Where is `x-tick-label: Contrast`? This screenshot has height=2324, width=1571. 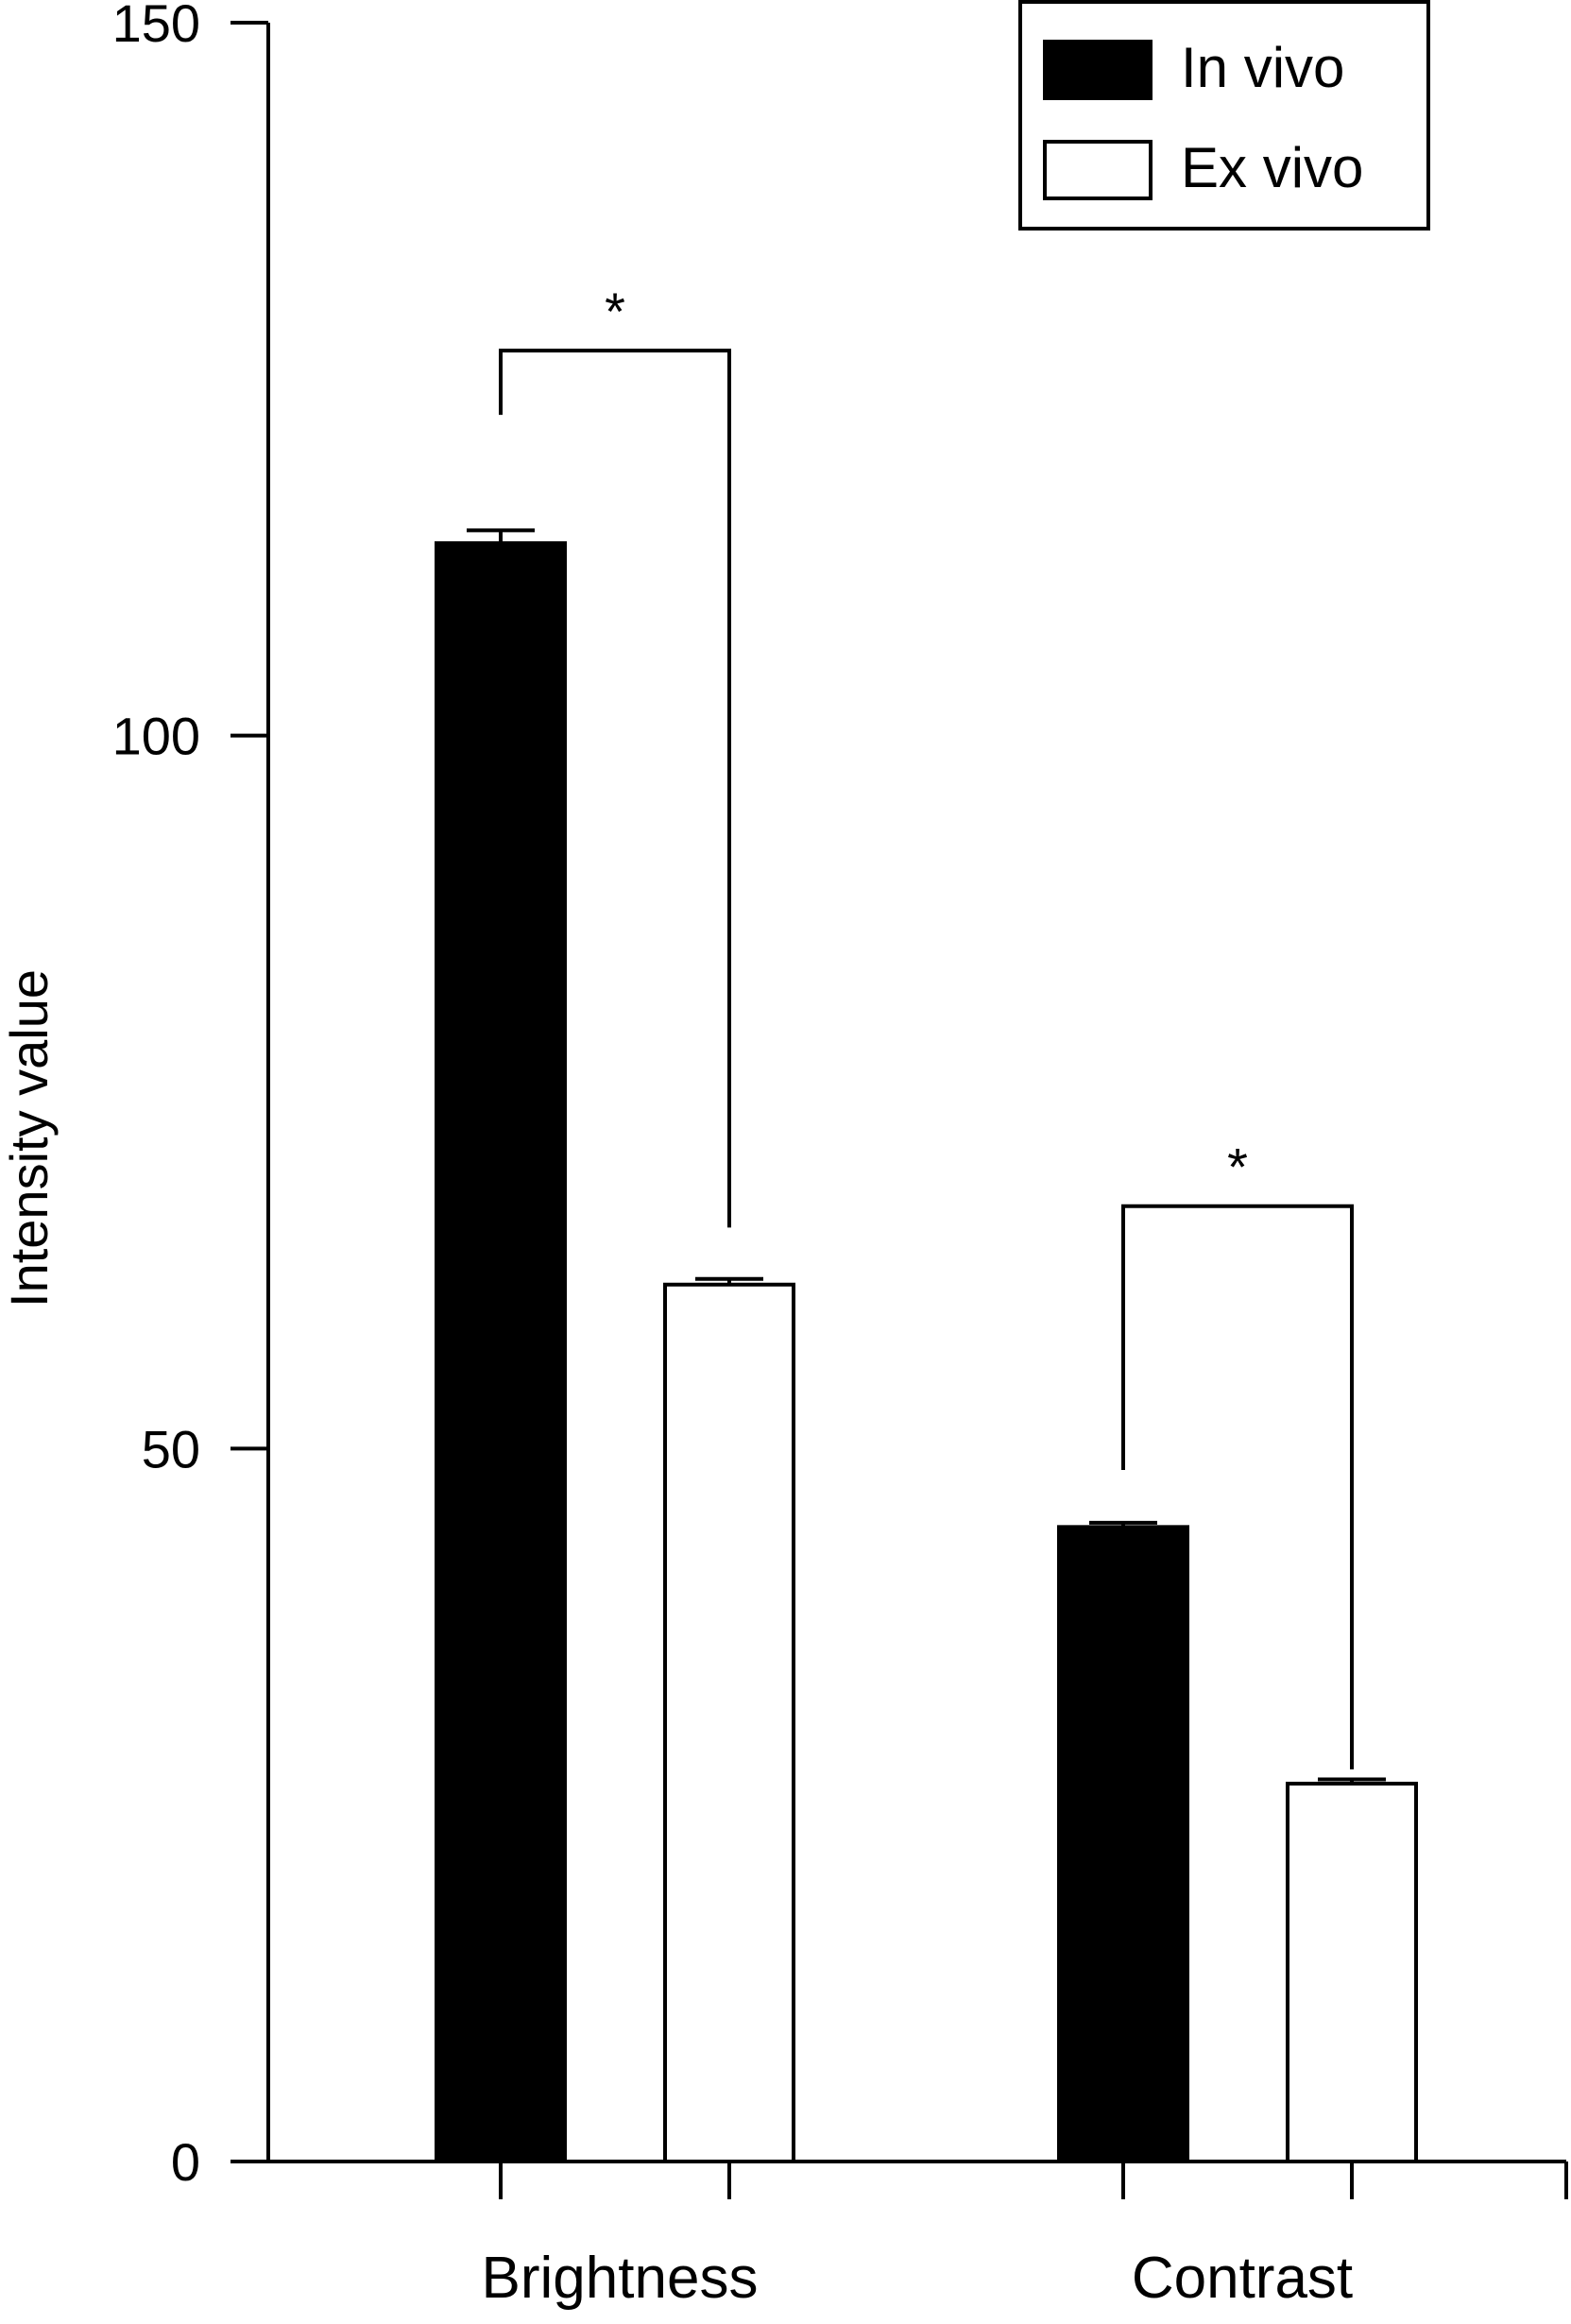 x-tick-label: Contrast is located at coordinates (1242, 2278).